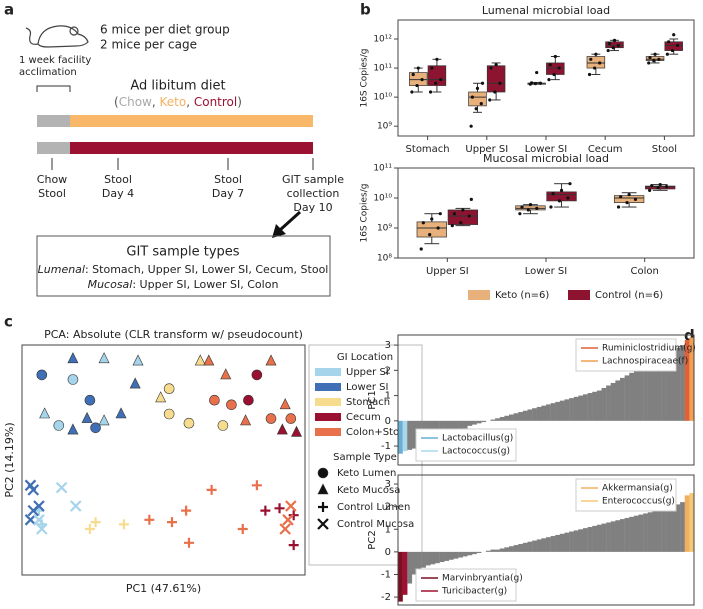 The image size is (703, 609). What do you see at coordinates (626, 355) in the screenshot?
I see `legend-box` at bounding box center [626, 355].